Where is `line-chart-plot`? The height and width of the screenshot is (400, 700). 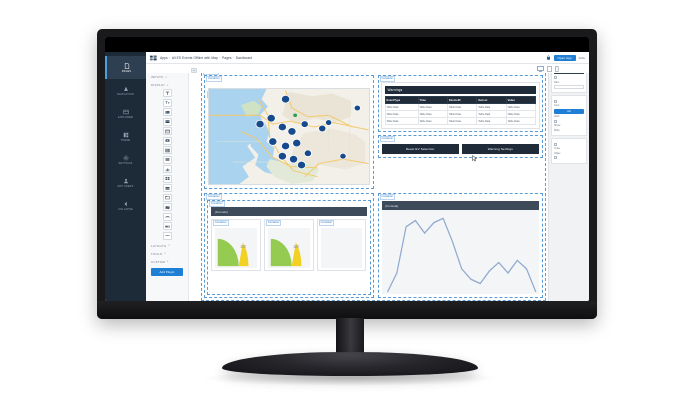 line-chart-plot is located at coordinates (460, 252).